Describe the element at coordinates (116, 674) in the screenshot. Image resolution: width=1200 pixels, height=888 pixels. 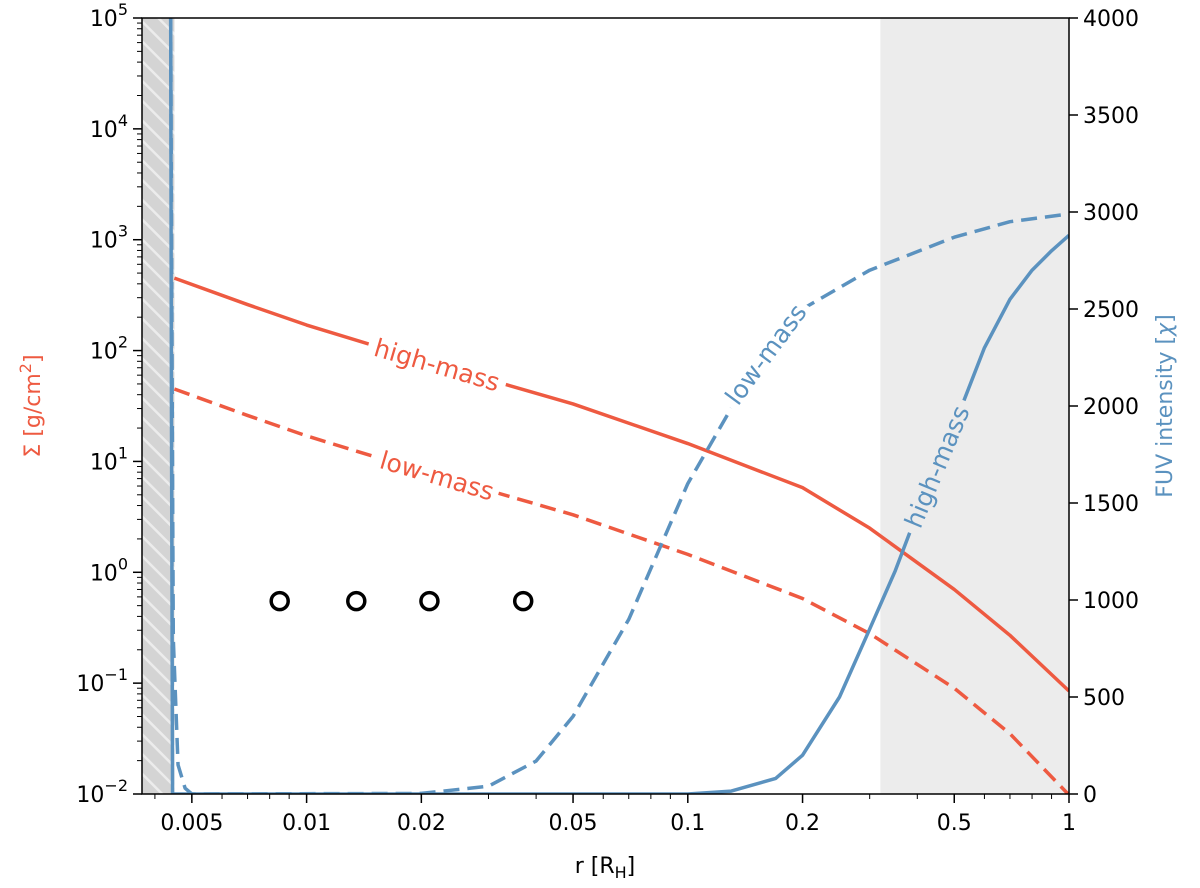
I see `left-tick-exponent: −1` at that location.